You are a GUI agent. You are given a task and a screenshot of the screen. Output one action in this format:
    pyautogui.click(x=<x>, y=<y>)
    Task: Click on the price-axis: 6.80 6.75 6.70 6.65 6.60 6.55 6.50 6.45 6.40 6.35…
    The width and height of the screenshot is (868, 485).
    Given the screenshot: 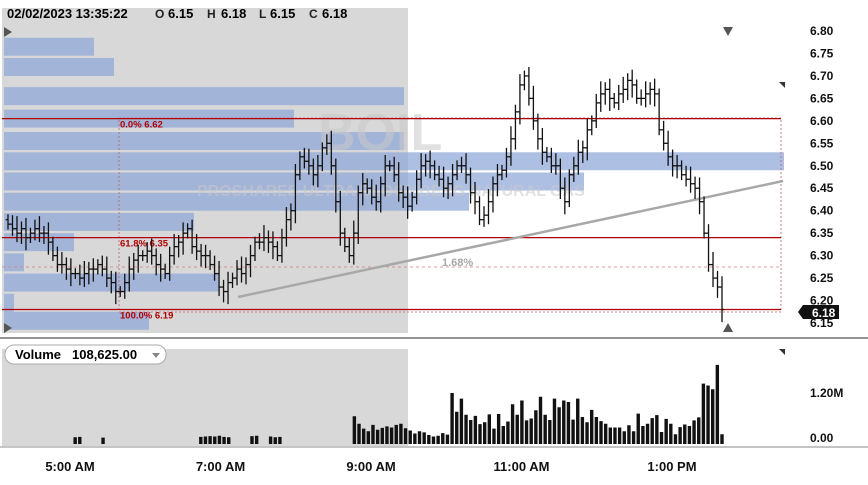 What is the action you would take?
    pyautogui.click(x=822, y=177)
    